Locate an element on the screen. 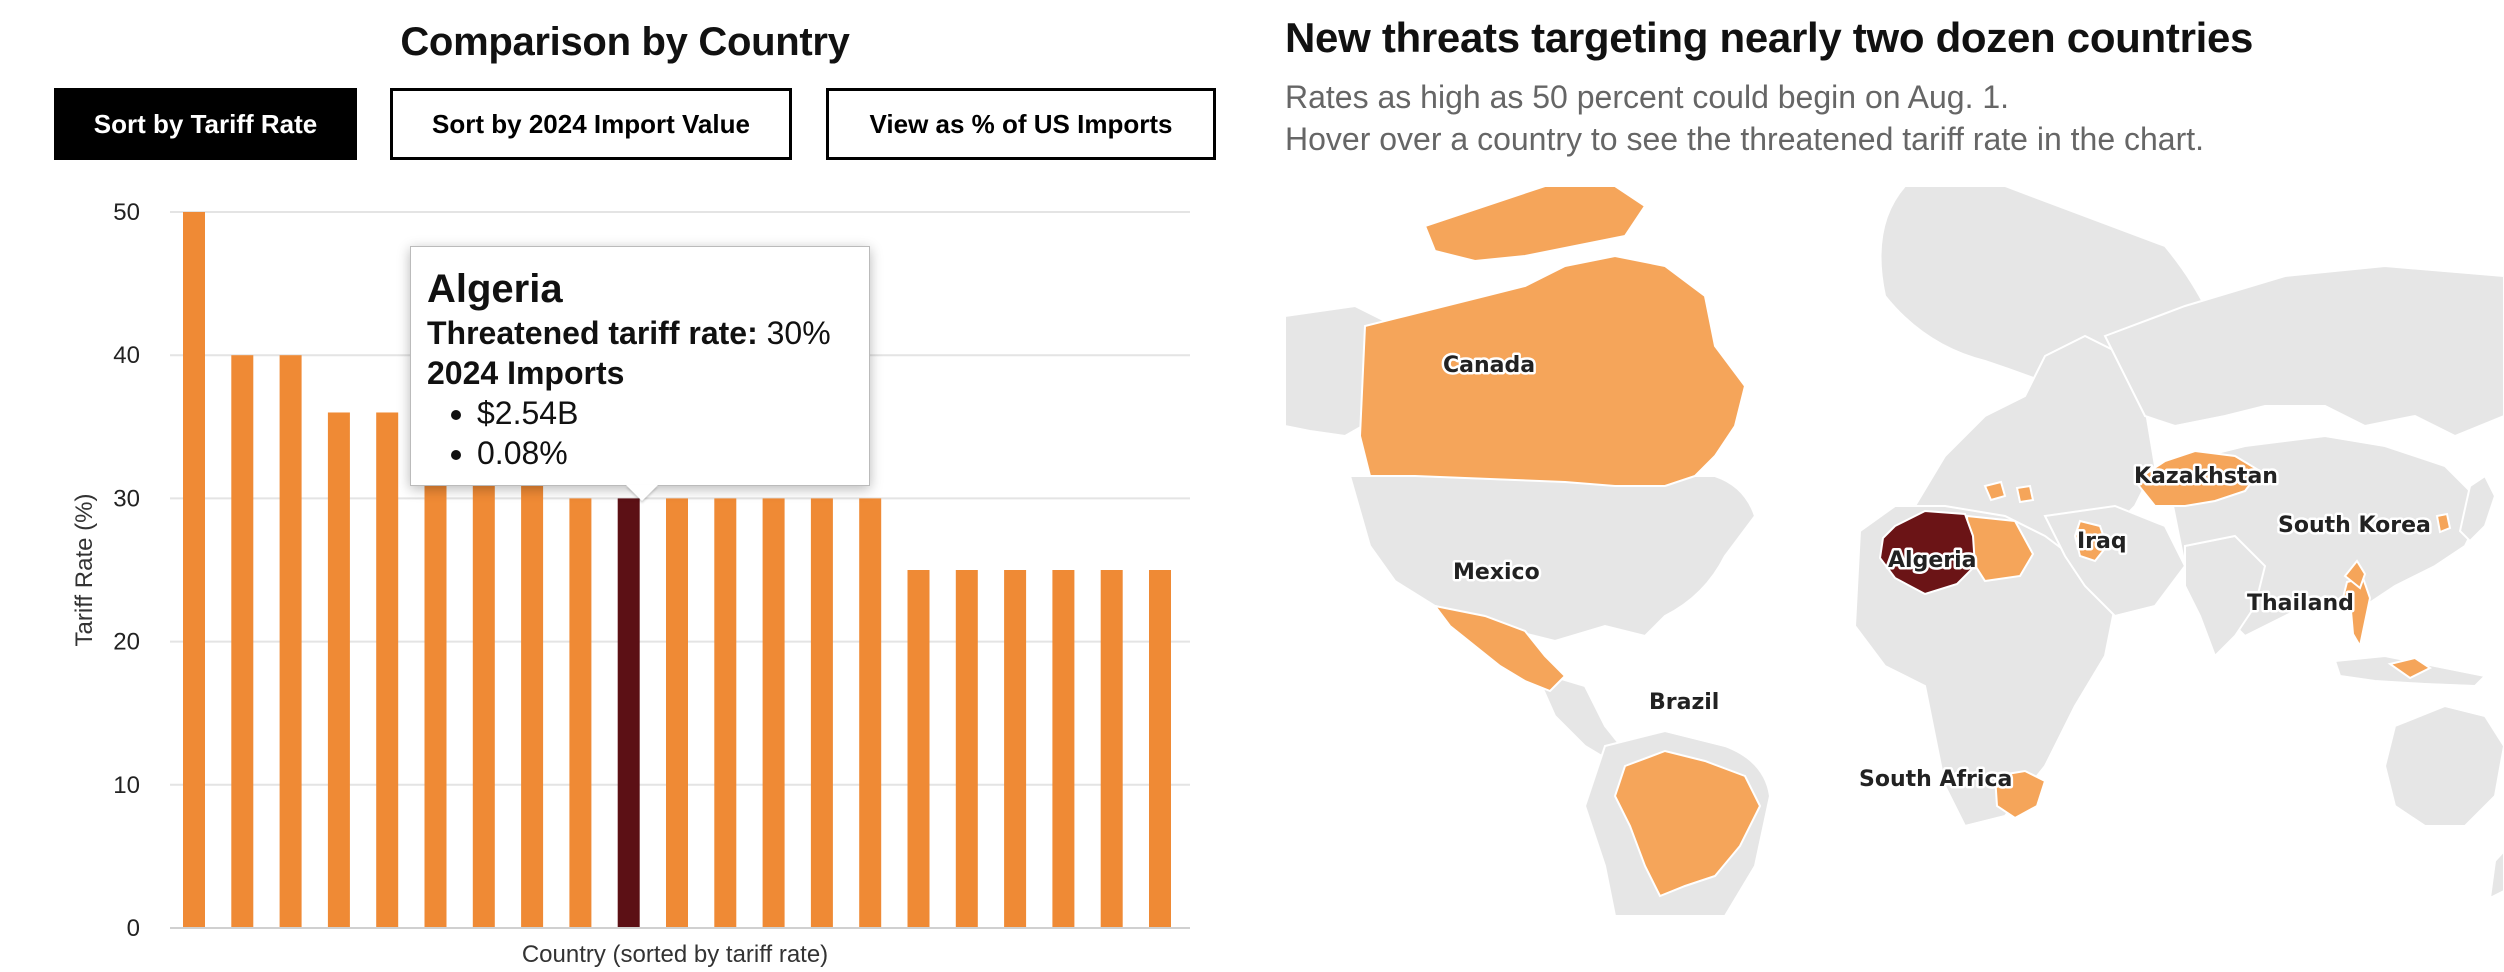 The height and width of the screenshot is (972, 2504). sort-by-import-button: Sort by 2024 Import Value is located at coordinates (591, 124).